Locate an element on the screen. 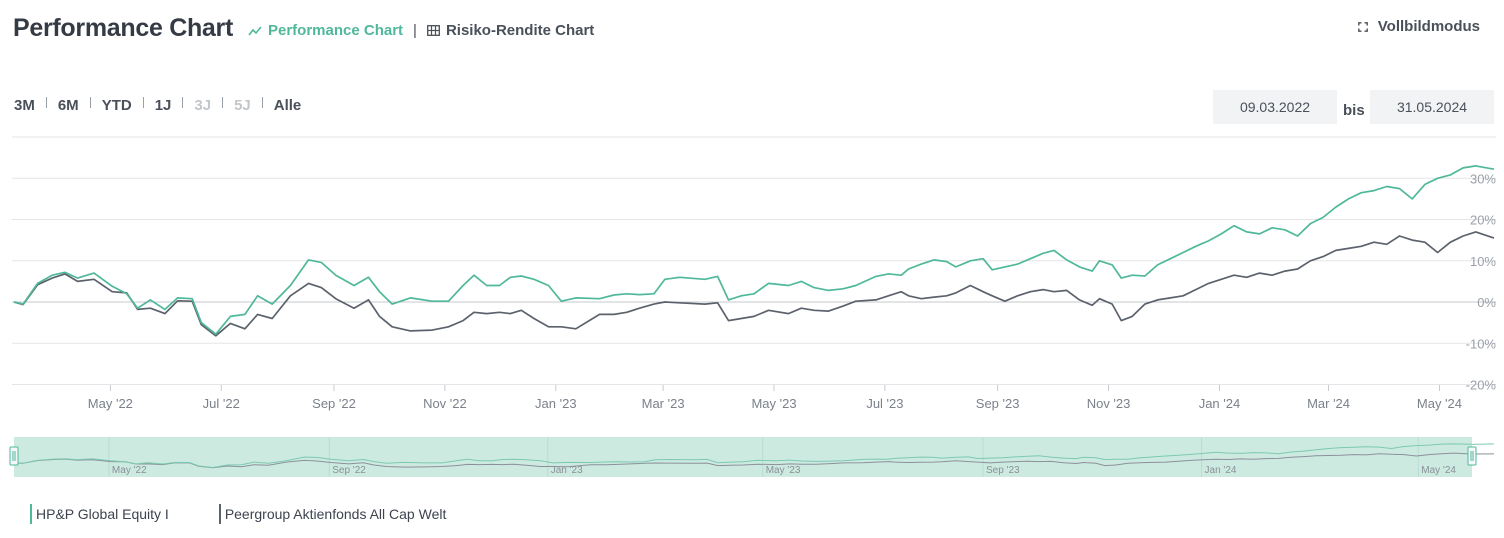 The image size is (1504, 538). range-selector: 3M 6M YTD 1J 3J 5J Alle is located at coordinates (157, 105).